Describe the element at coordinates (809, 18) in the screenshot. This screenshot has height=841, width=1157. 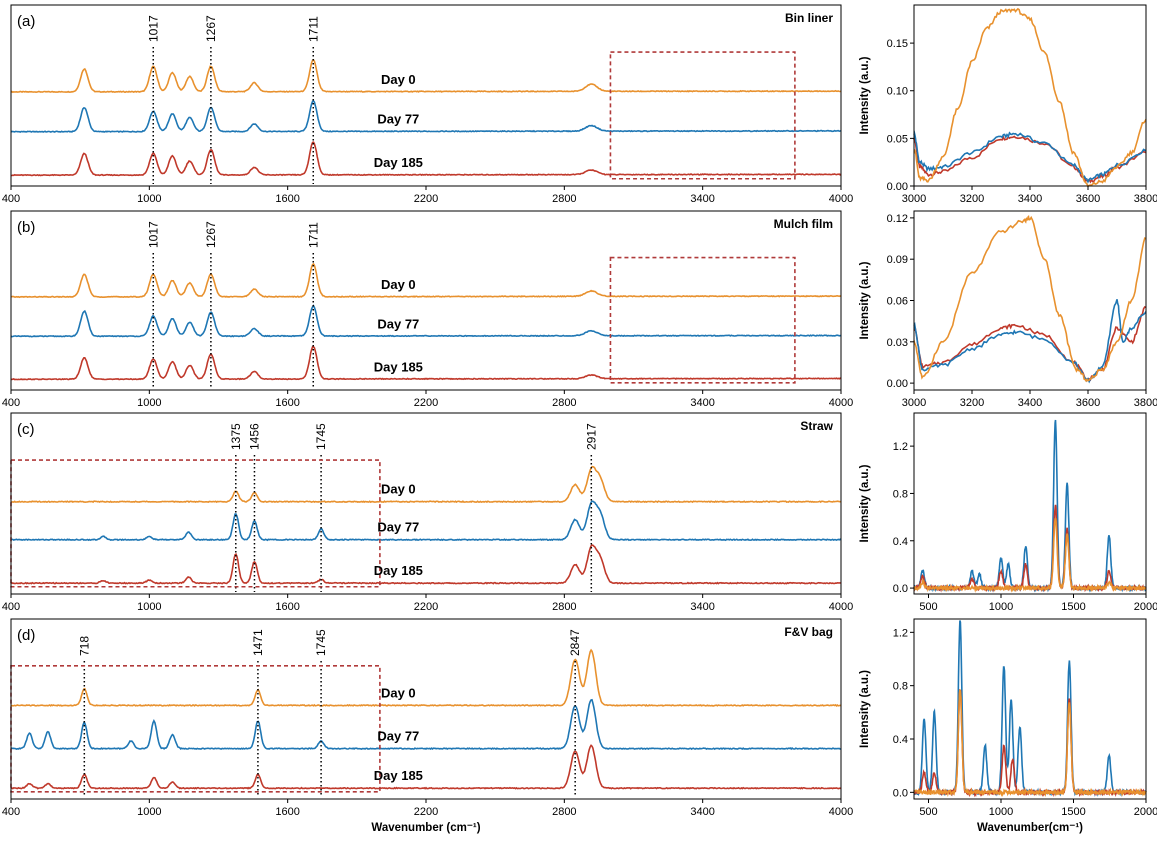
I see `panel-title: Bin liner` at that location.